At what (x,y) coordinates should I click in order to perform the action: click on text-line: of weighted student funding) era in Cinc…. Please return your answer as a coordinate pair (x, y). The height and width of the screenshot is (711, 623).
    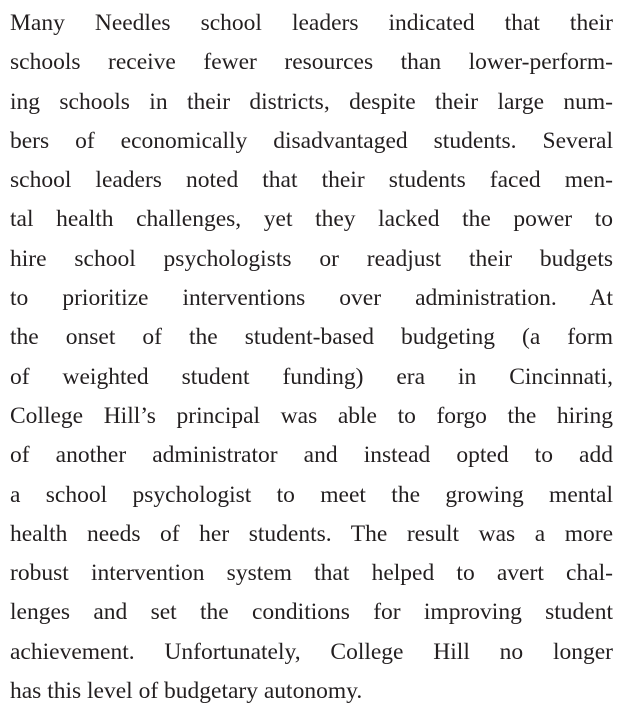
    Looking at the image, I should click on (311, 376).